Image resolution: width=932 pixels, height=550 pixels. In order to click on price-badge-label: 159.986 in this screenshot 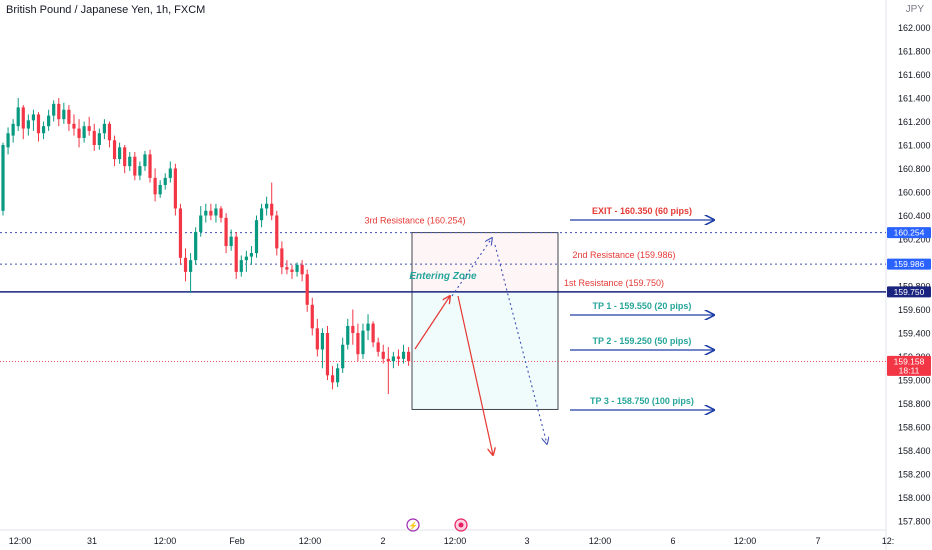, I will do `click(909, 264)`.